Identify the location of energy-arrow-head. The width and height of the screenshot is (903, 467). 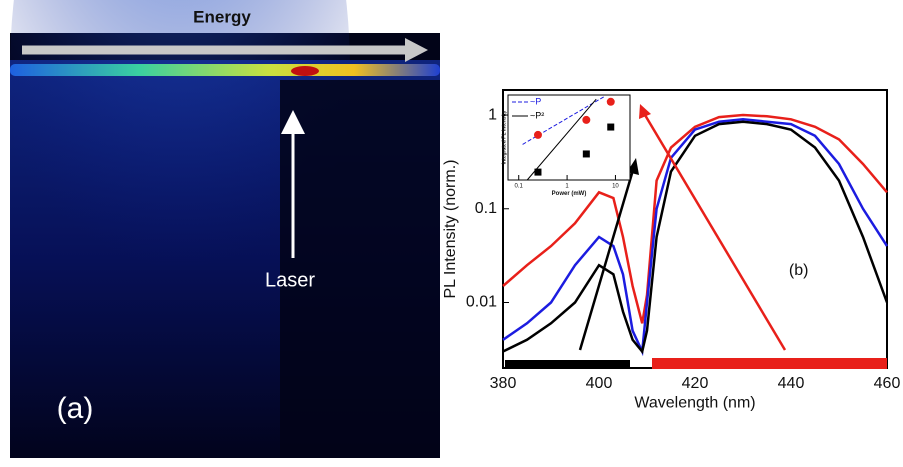
(416, 50).